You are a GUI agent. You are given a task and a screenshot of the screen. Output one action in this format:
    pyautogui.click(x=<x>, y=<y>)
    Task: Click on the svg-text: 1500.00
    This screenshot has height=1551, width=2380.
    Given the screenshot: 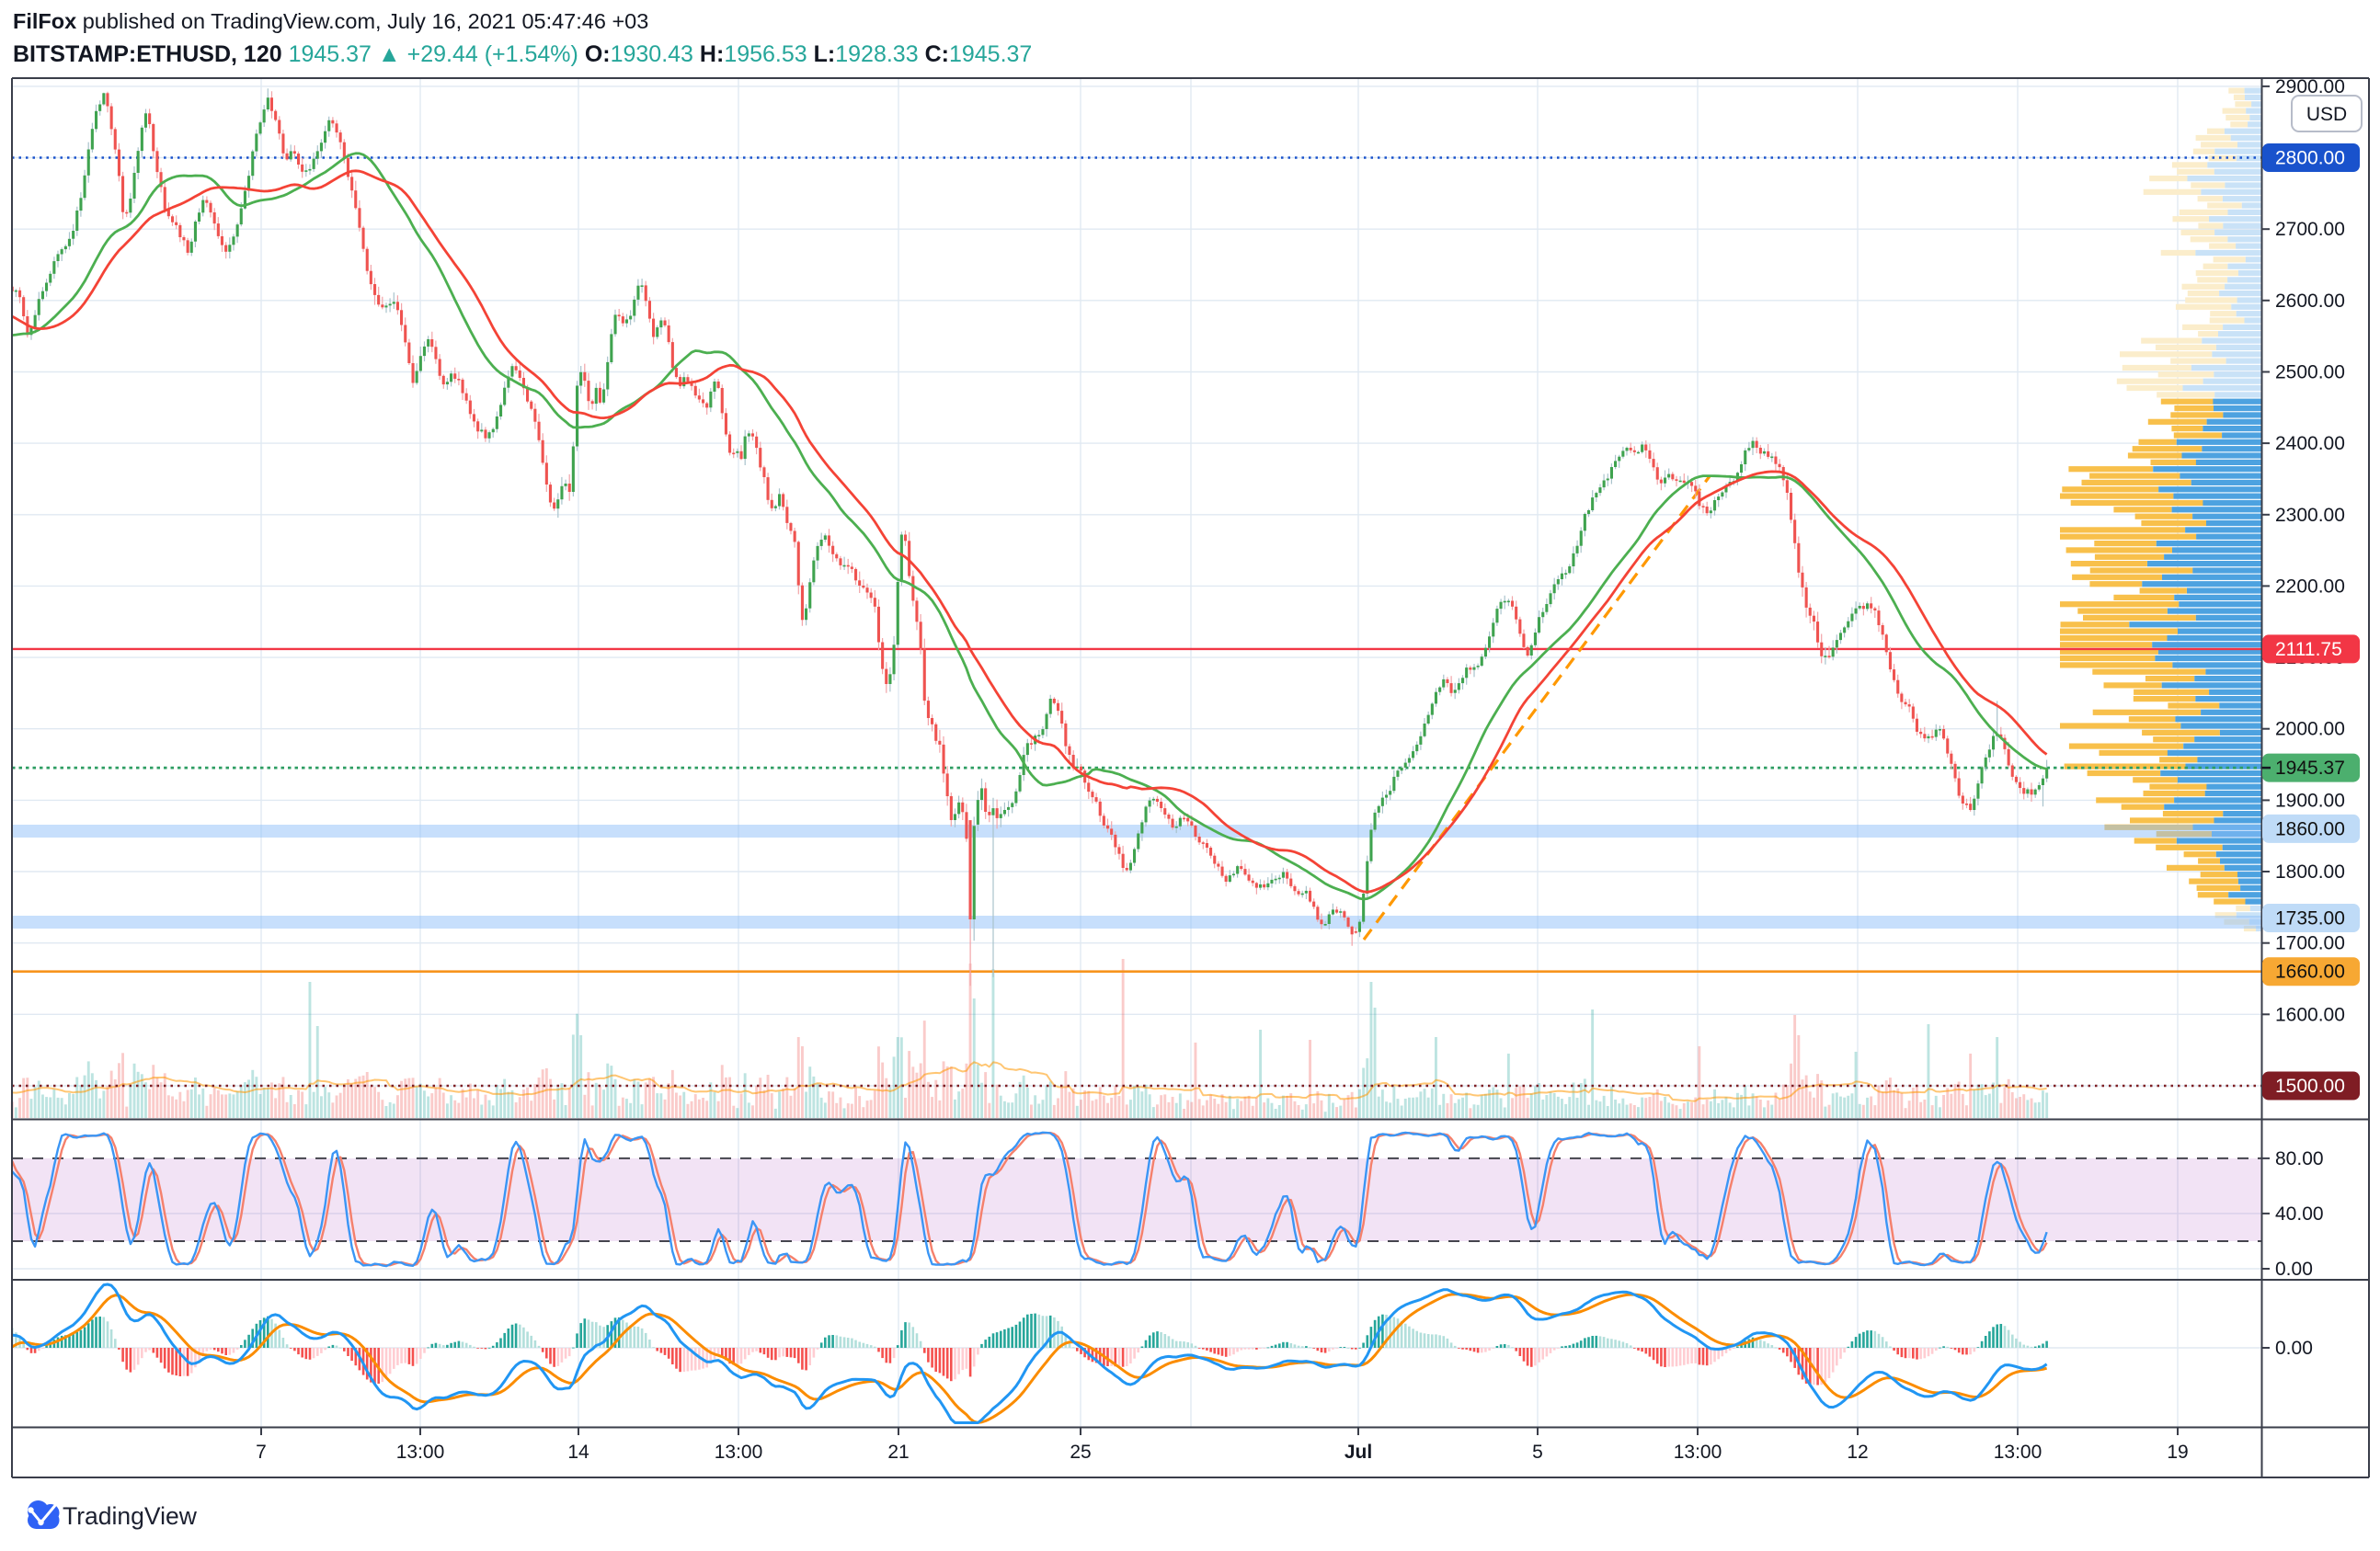 What is the action you would take?
    pyautogui.click(x=2310, y=1086)
    